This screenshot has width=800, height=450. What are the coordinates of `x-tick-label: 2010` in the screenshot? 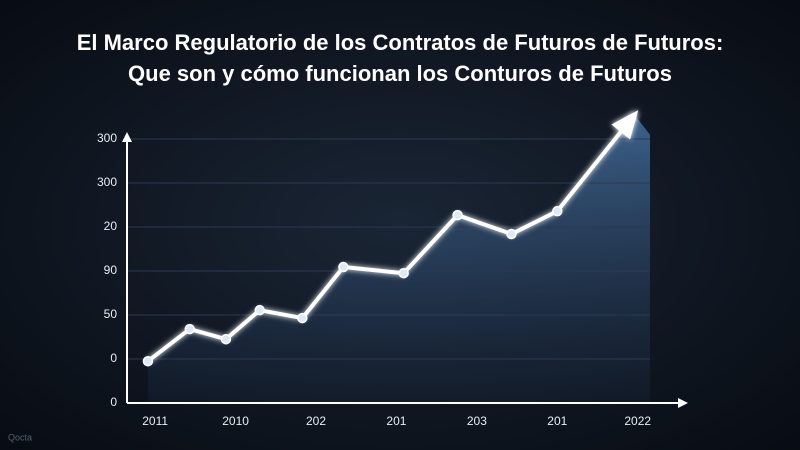 It's located at (235, 421).